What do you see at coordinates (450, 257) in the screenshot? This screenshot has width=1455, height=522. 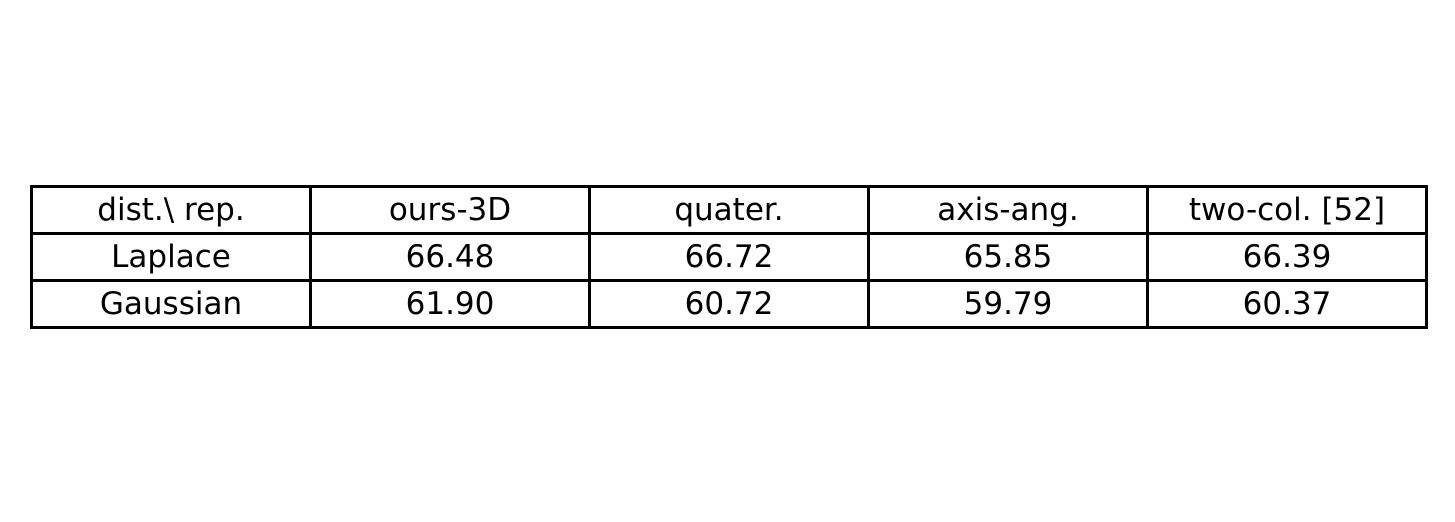 I see `table-cell: 66.48` at bounding box center [450, 257].